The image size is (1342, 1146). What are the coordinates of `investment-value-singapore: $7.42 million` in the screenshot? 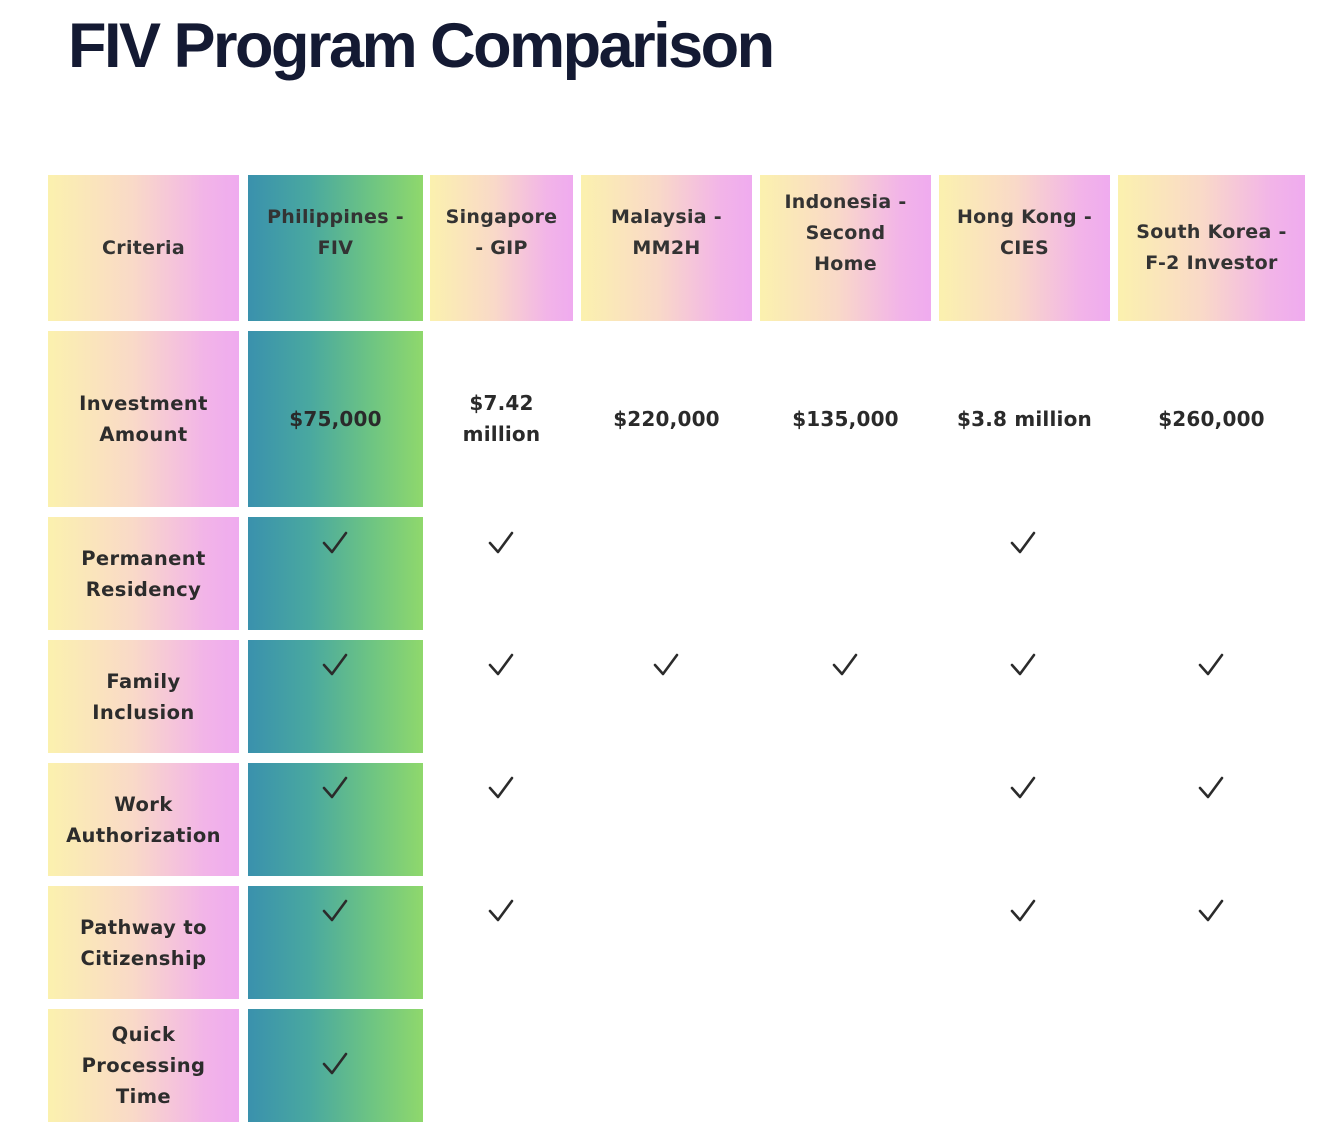 It's located at (501, 419).